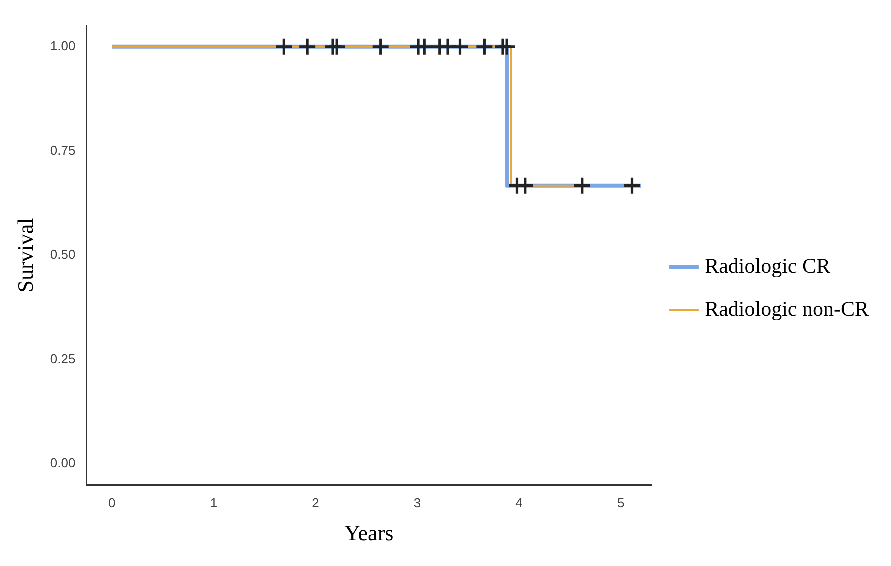 The height and width of the screenshot is (566, 891). What do you see at coordinates (621, 502) in the screenshot?
I see `x-tick-label: 5` at bounding box center [621, 502].